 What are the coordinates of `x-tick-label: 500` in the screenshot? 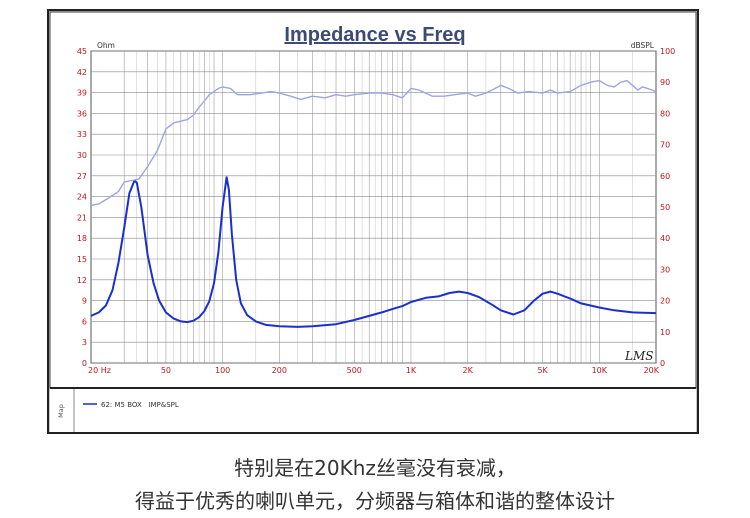 It's located at (354, 370).